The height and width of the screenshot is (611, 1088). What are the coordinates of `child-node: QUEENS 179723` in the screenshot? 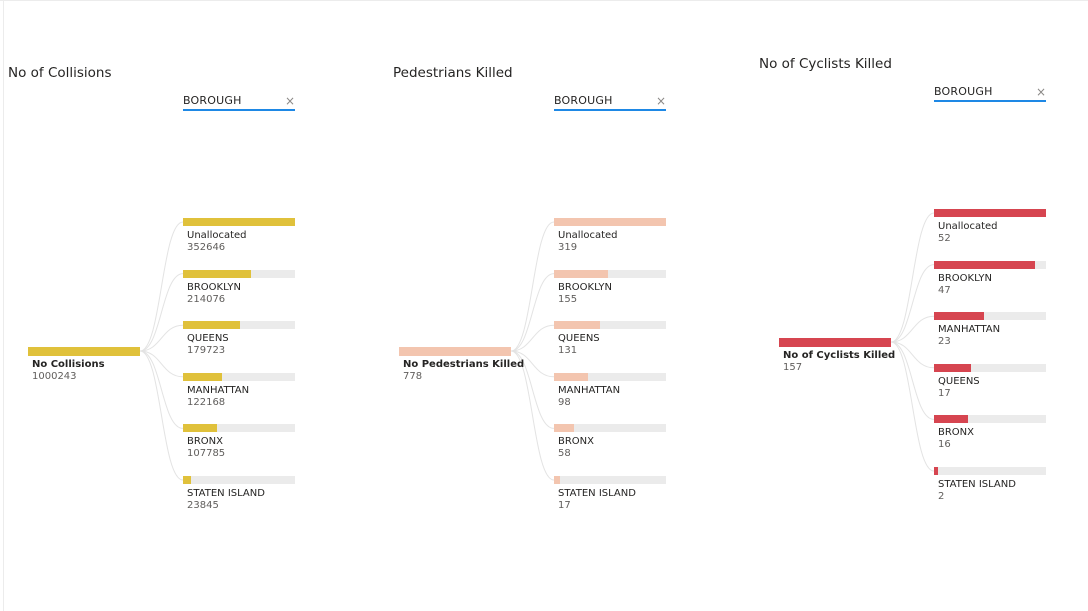 It's located at (239, 344).